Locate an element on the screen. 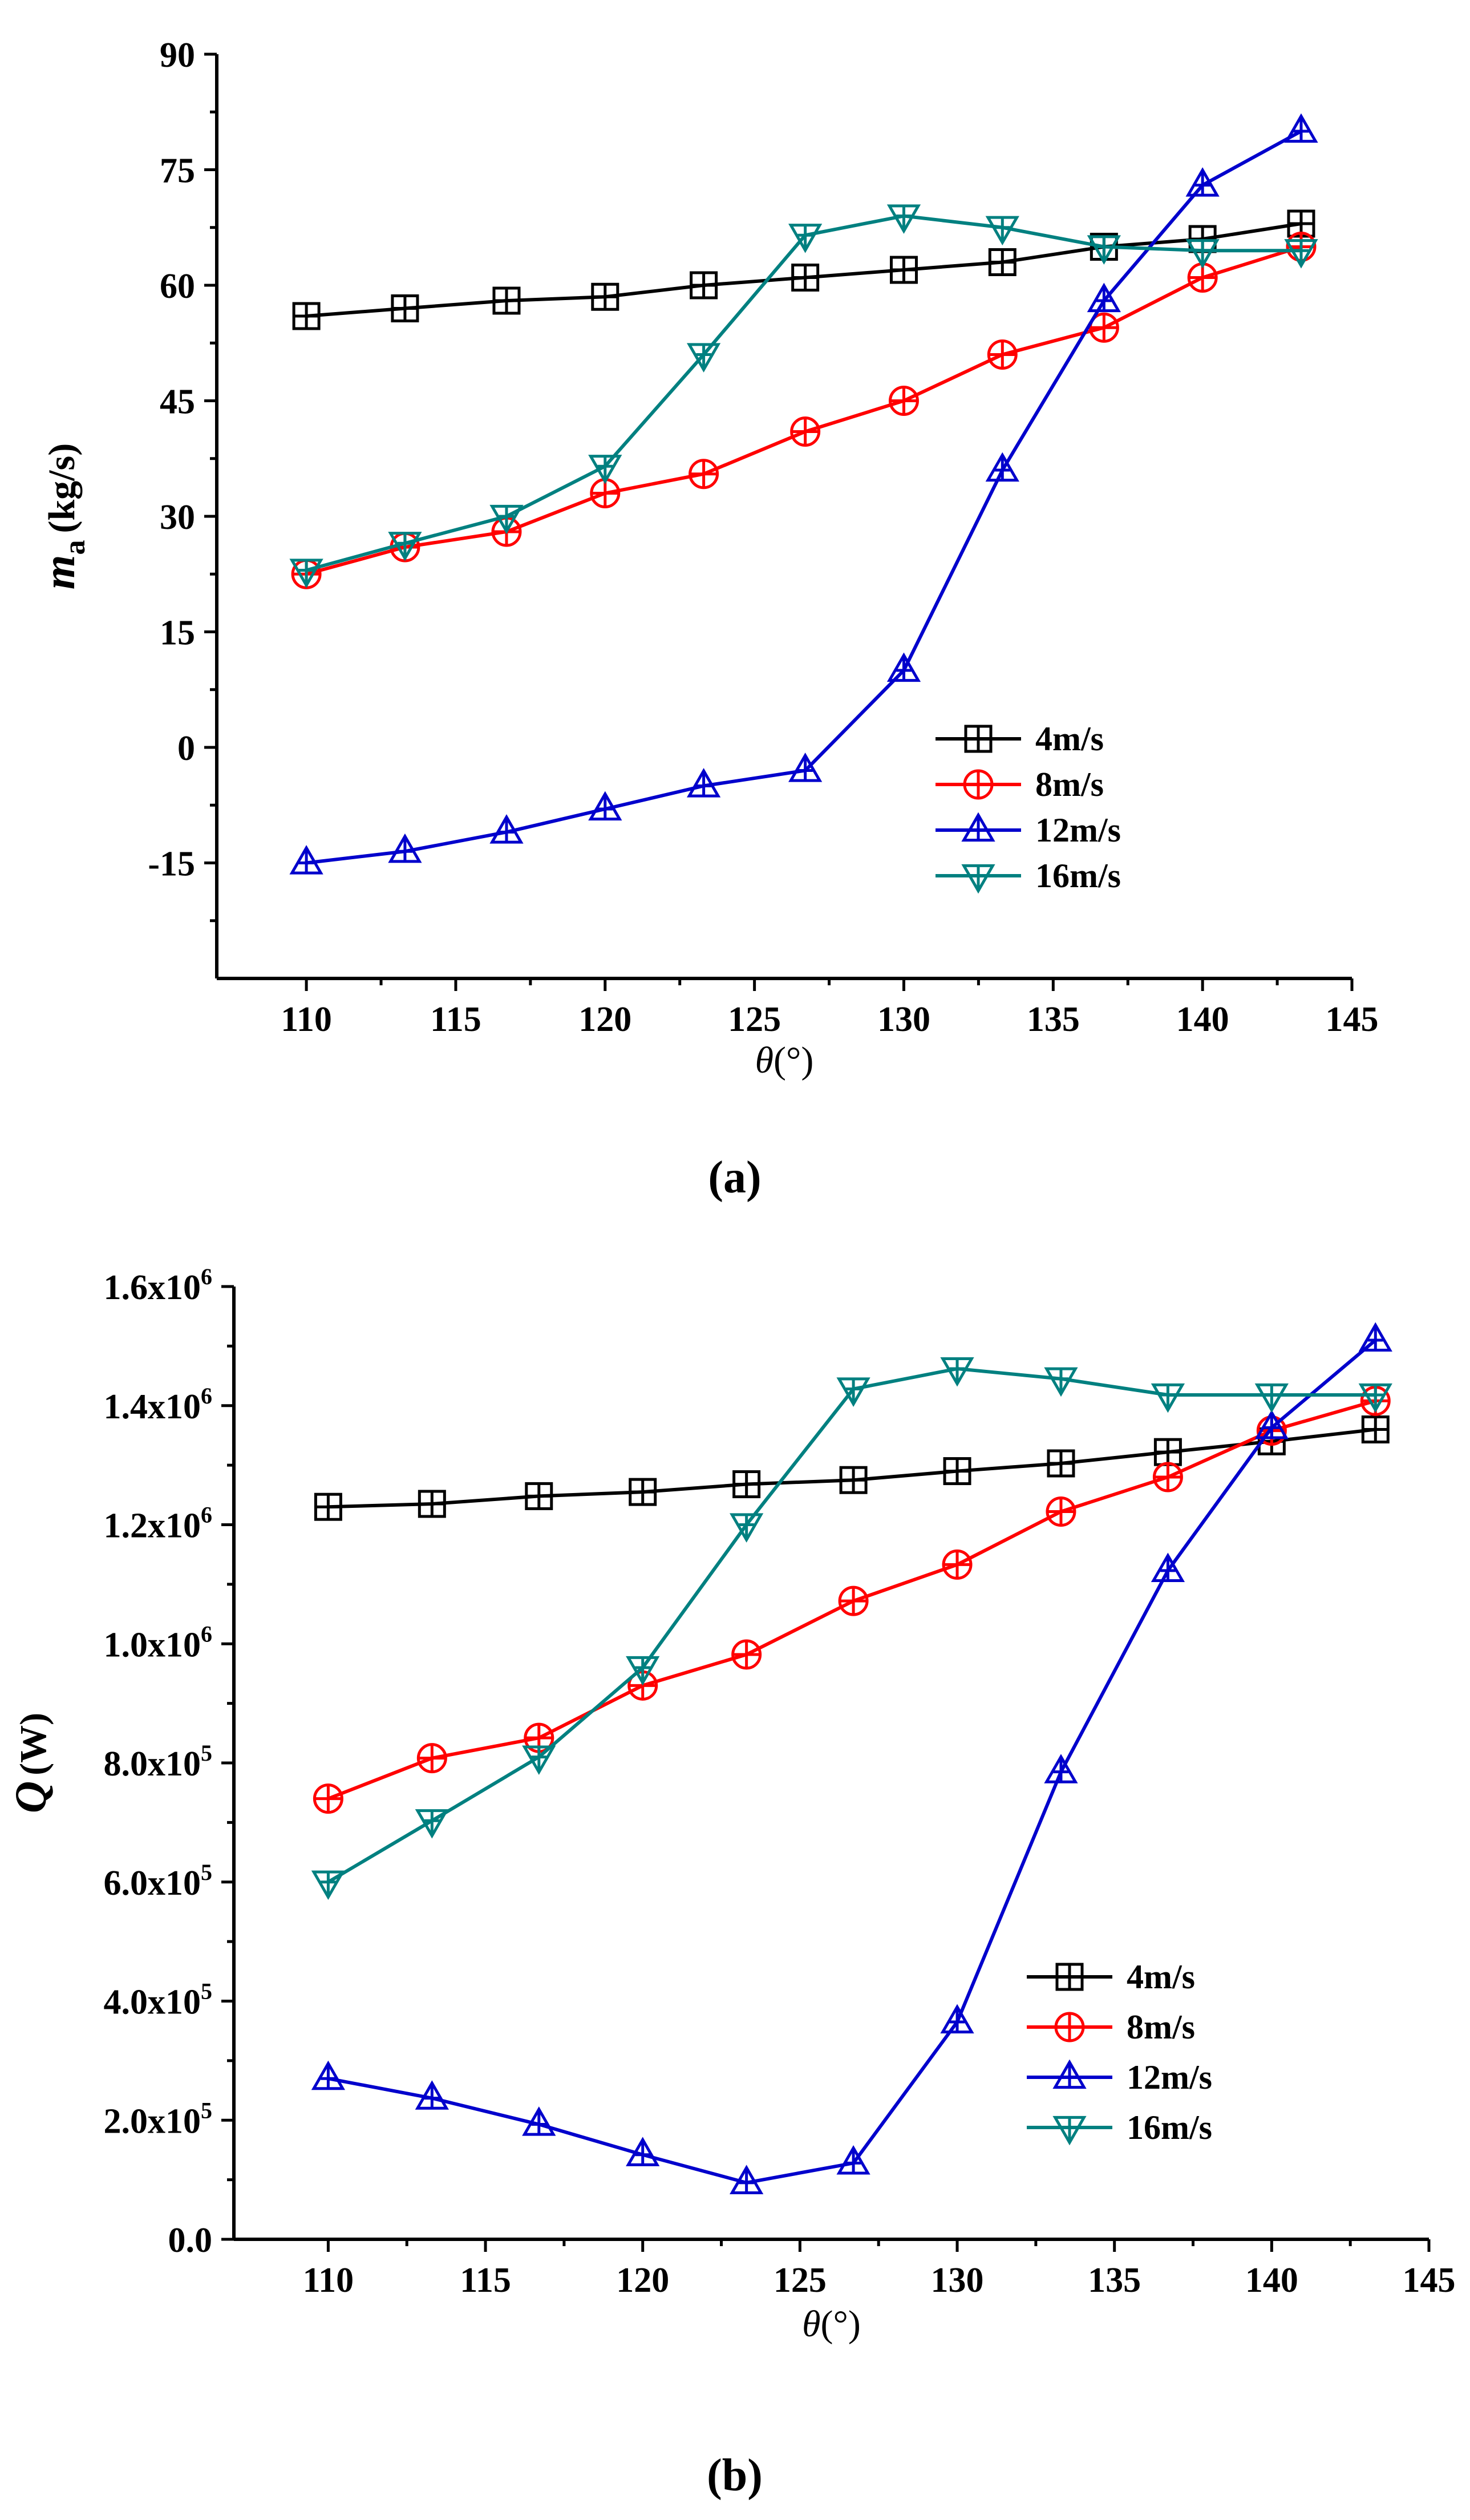 This screenshot has height=2520, width=1470. series-line-16m/s is located at coordinates (803, 393).